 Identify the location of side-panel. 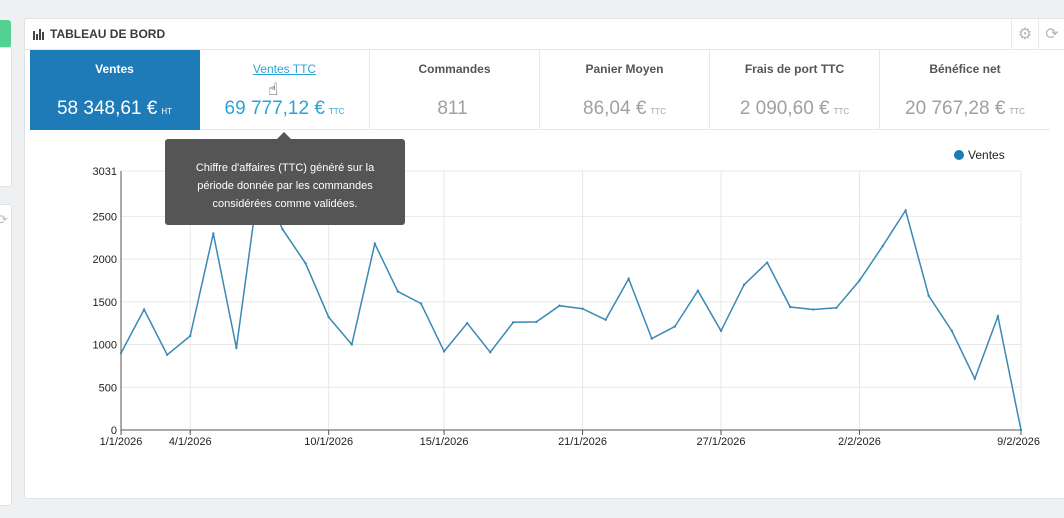
(6, 117).